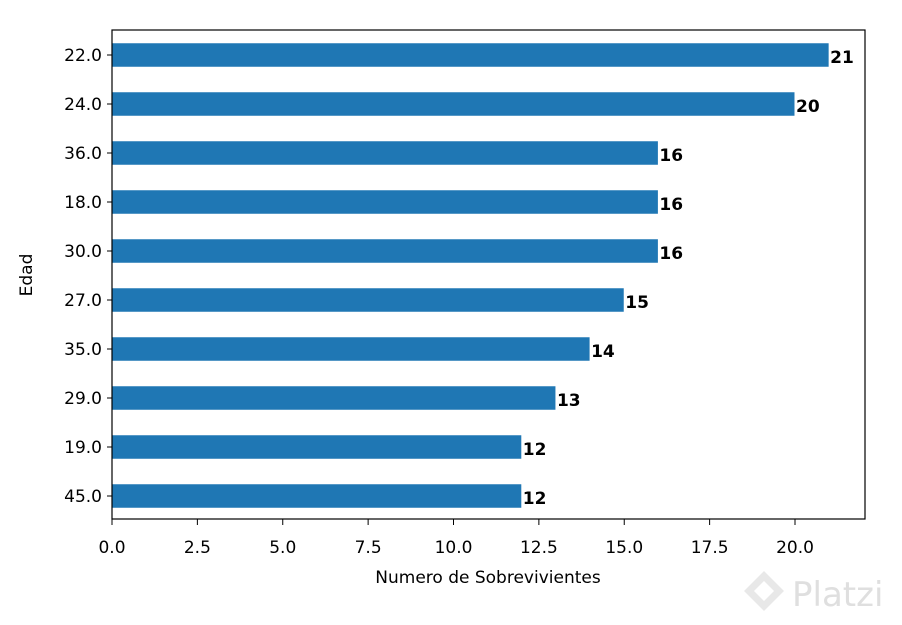 The width and height of the screenshot is (902, 625). I want to click on x-tick-label: 17.5, so click(710, 548).